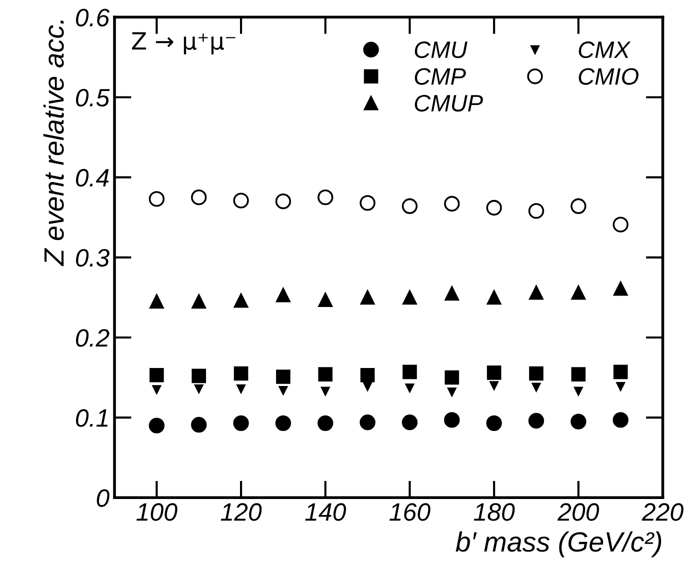 The width and height of the screenshot is (694, 572). I want to click on x-tick-label: 100, so click(157, 512).